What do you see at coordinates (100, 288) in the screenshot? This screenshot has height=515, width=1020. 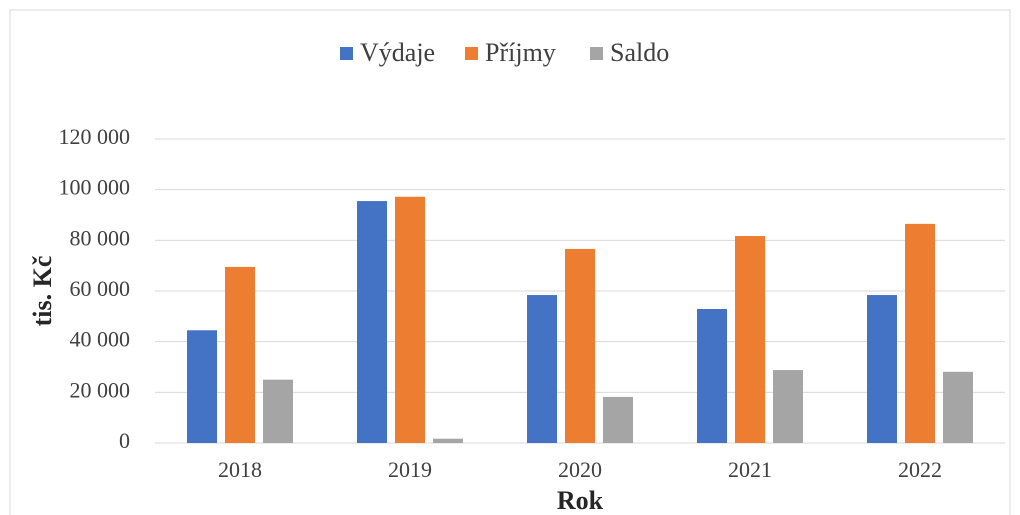 I see `y-tick-label: 60 000` at bounding box center [100, 288].